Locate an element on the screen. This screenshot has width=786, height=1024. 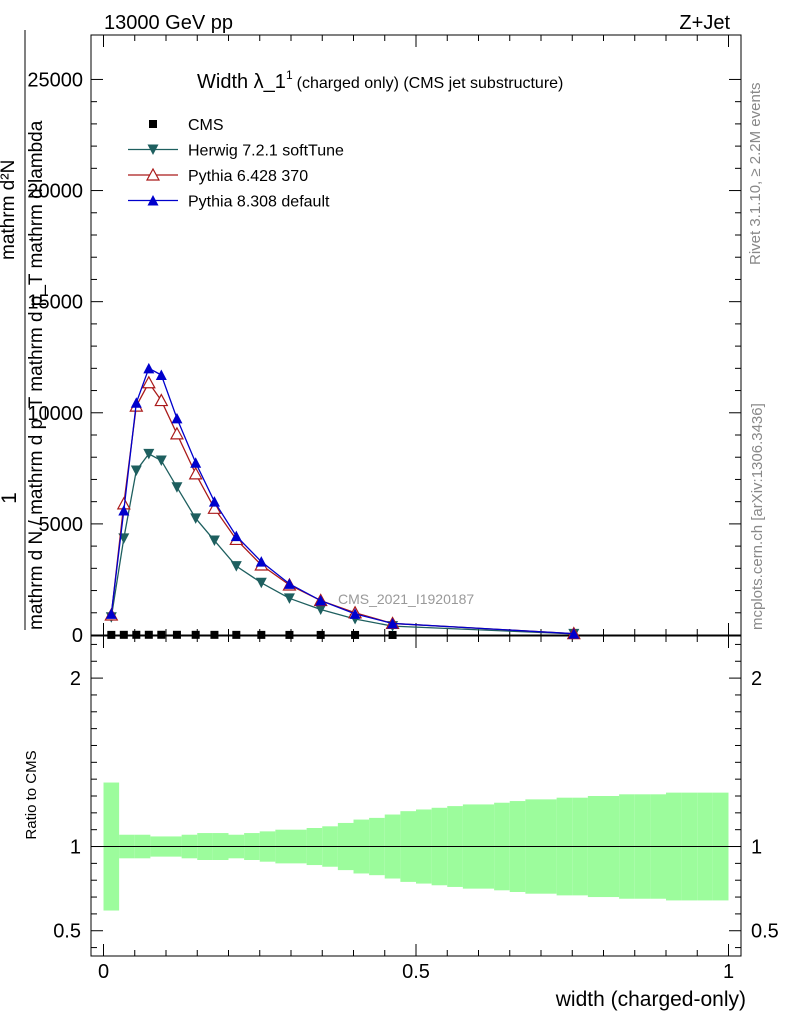
ratio-ytick-label-right: 1 is located at coordinates (756, 848).